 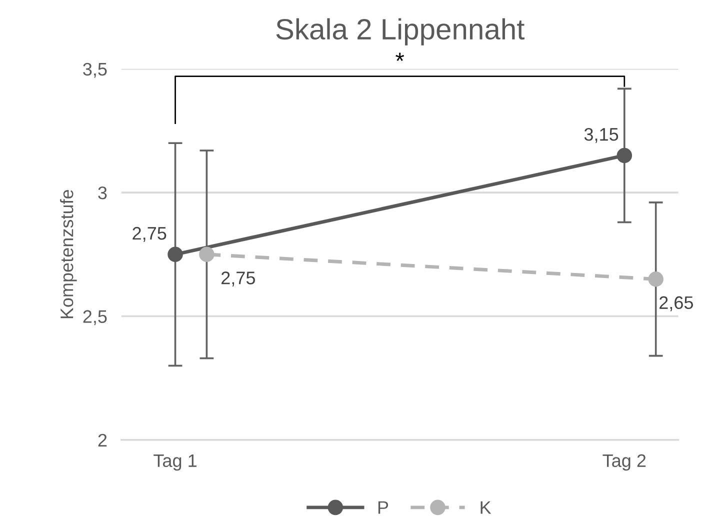 I want to click on chart-title: Skala 2 Lippennaht, so click(x=400, y=32).